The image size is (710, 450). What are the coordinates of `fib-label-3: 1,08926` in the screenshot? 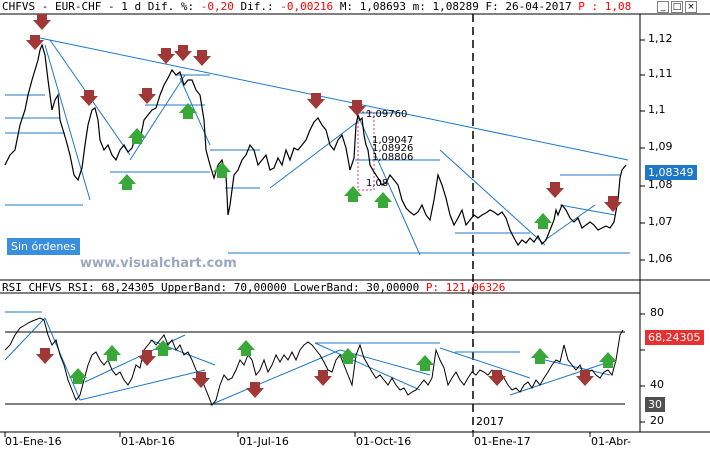 It's located at (392, 148).